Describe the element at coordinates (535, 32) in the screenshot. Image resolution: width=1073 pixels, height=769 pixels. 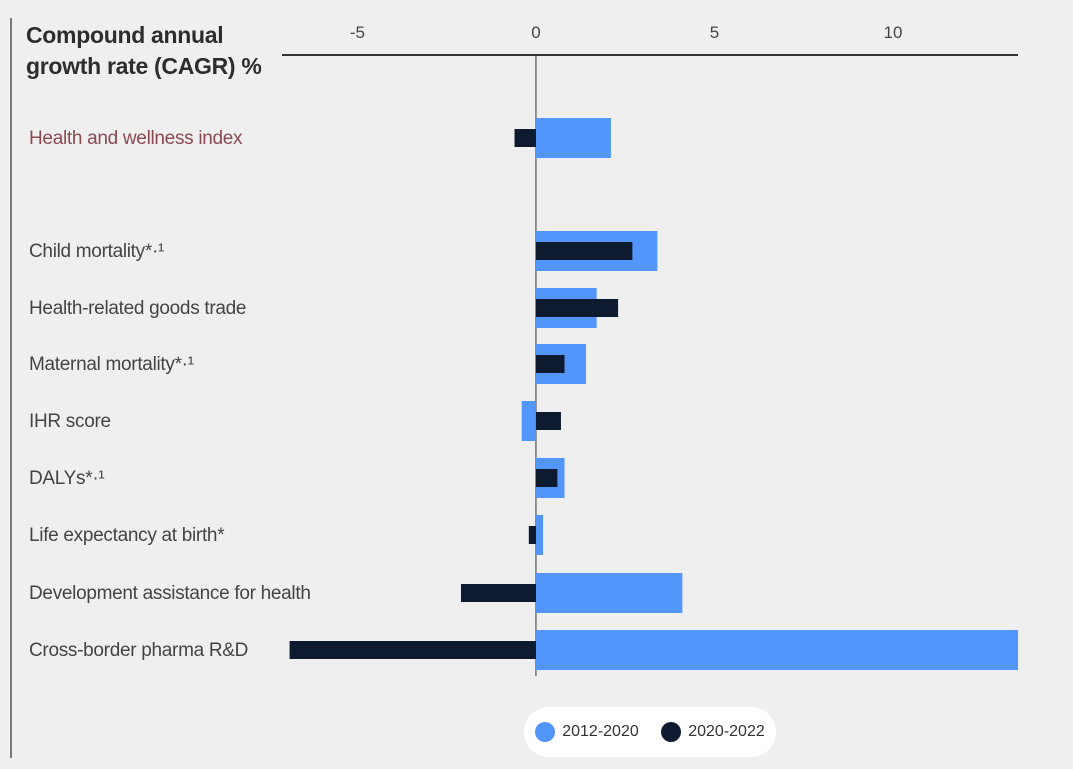
I see `x-tick-label: 0` at that location.